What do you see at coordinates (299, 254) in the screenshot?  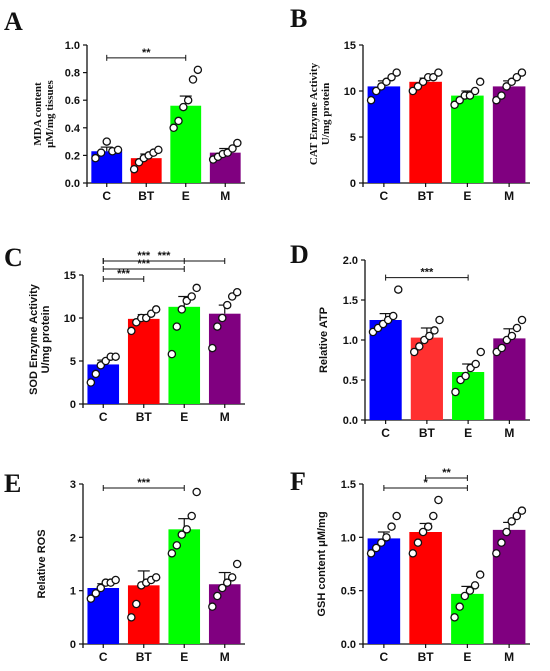 I see `panel-letter: D` at bounding box center [299, 254].